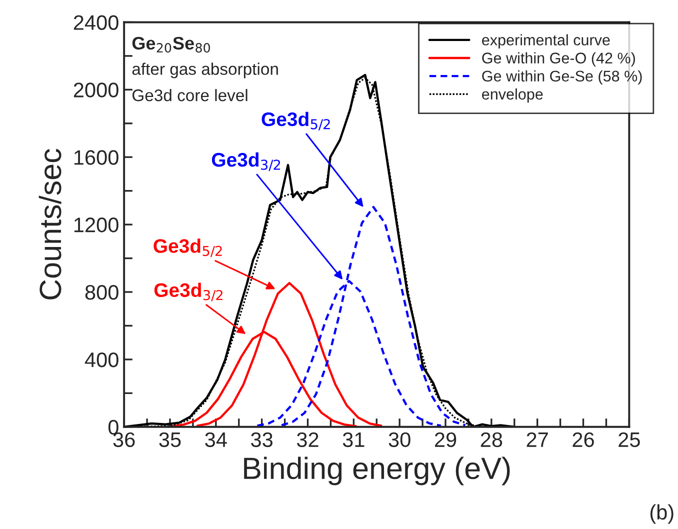 Image resolution: width=678 pixels, height=529 pixels. What do you see at coordinates (205, 70) in the screenshot?
I see `annotation: after gas absorption` at bounding box center [205, 70].